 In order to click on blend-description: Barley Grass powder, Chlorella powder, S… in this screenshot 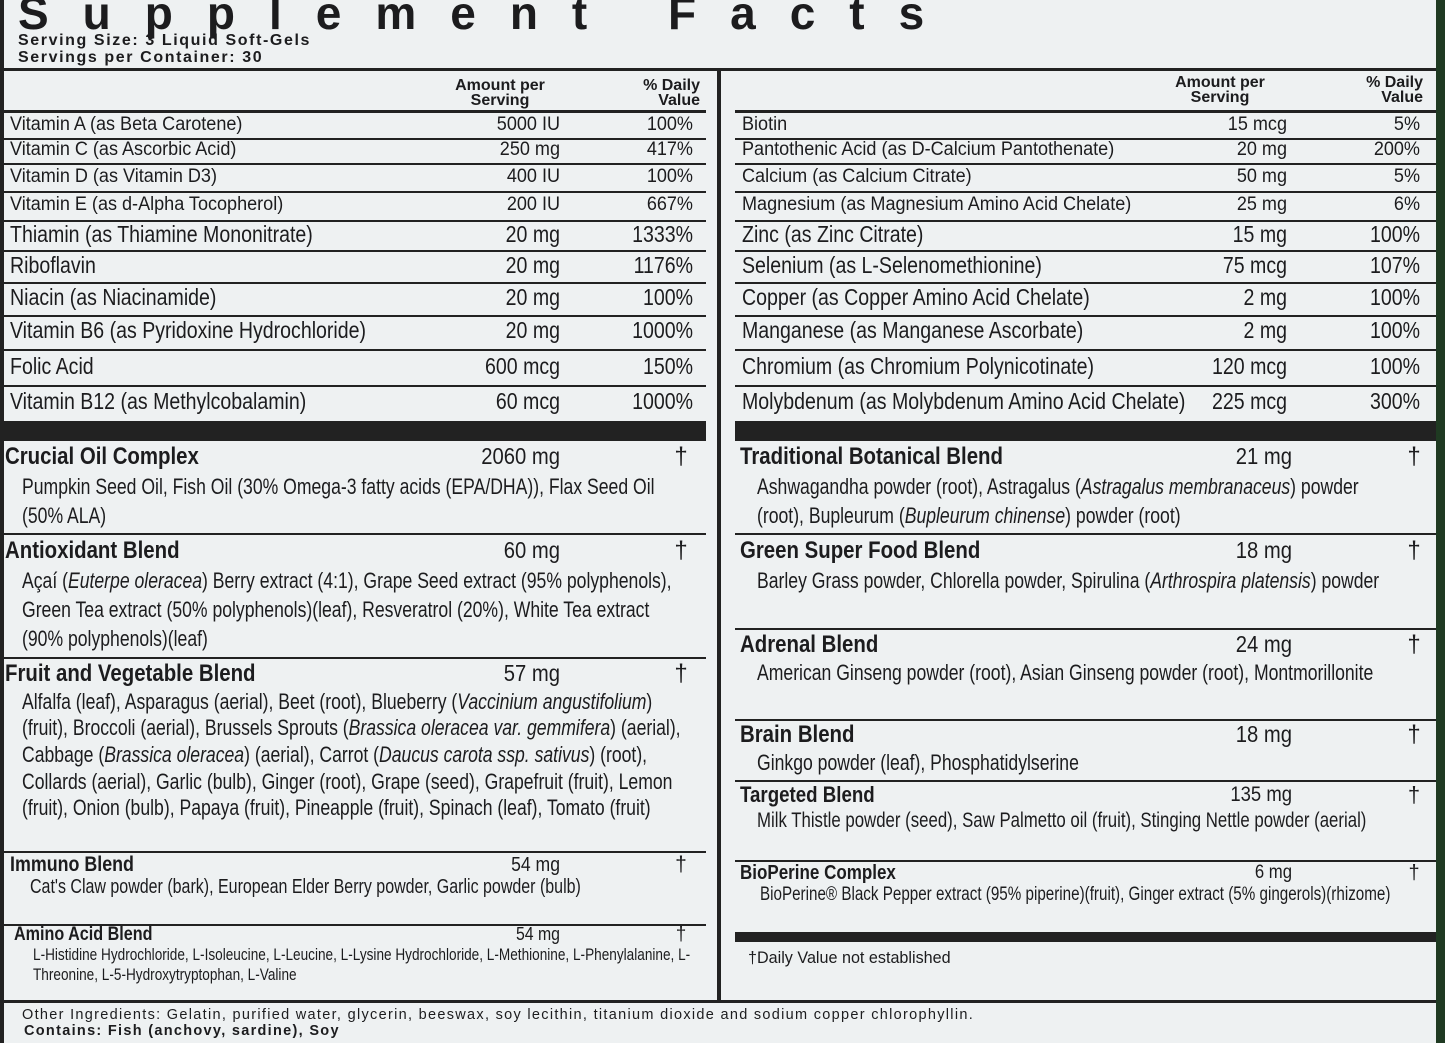, I will do `click(1081, 580)`.